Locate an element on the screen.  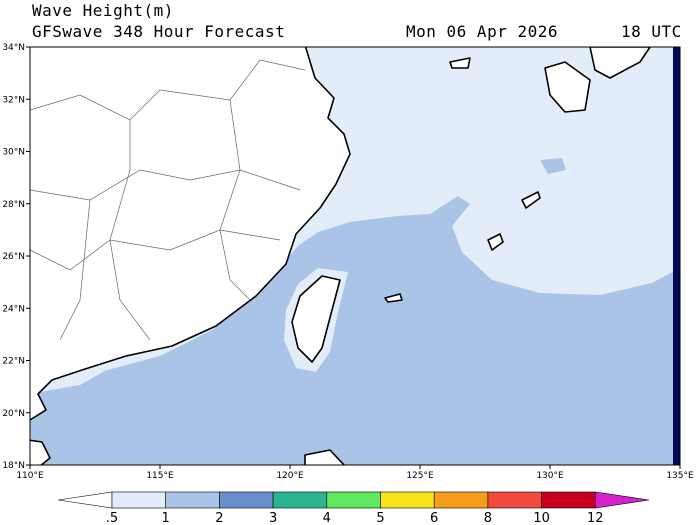
yaeyama is located at coordinates (393, 298).